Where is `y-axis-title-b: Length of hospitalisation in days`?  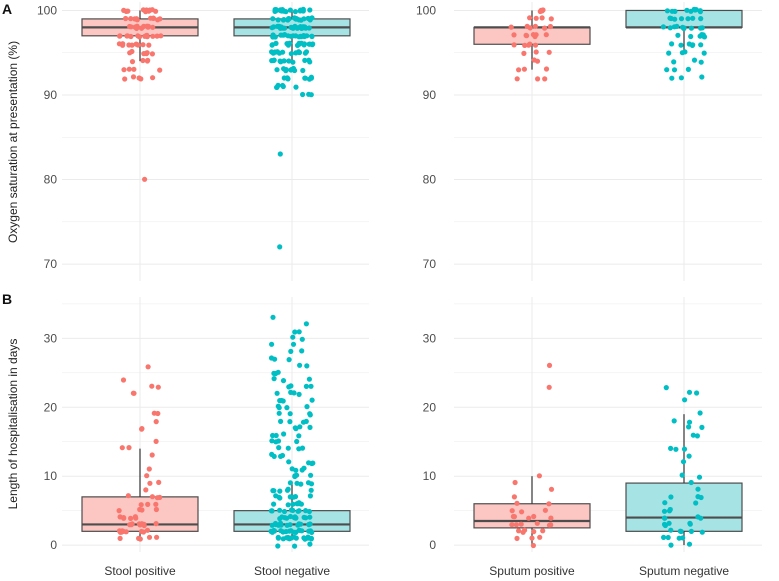 y-axis-title-b: Length of hospitalisation in days is located at coordinates (13, 424).